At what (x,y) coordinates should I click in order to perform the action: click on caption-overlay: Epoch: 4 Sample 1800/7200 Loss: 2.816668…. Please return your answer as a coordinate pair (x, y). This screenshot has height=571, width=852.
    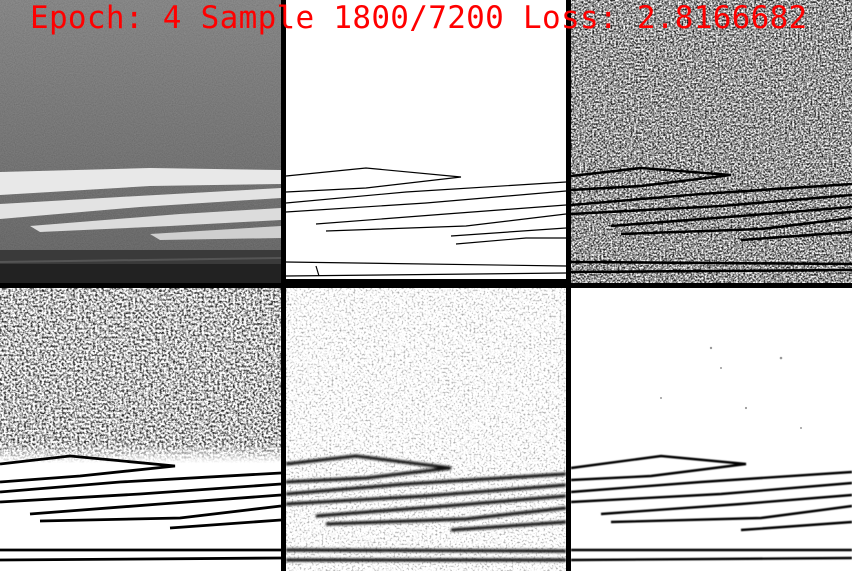
    Looking at the image, I should click on (419, 18).